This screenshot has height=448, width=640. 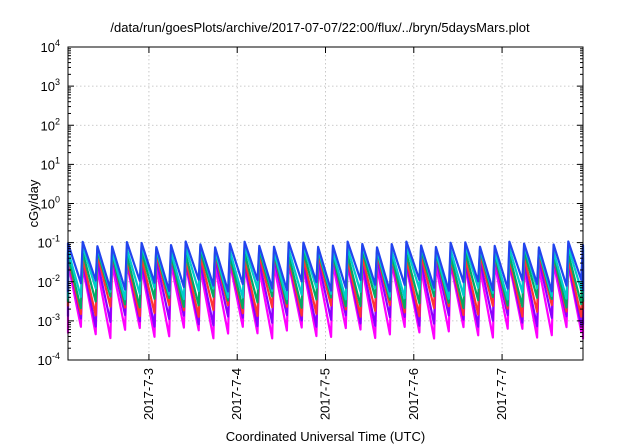 I want to click on x-axis-label: Coordinated Universal Time (UTC), so click(x=325, y=436).